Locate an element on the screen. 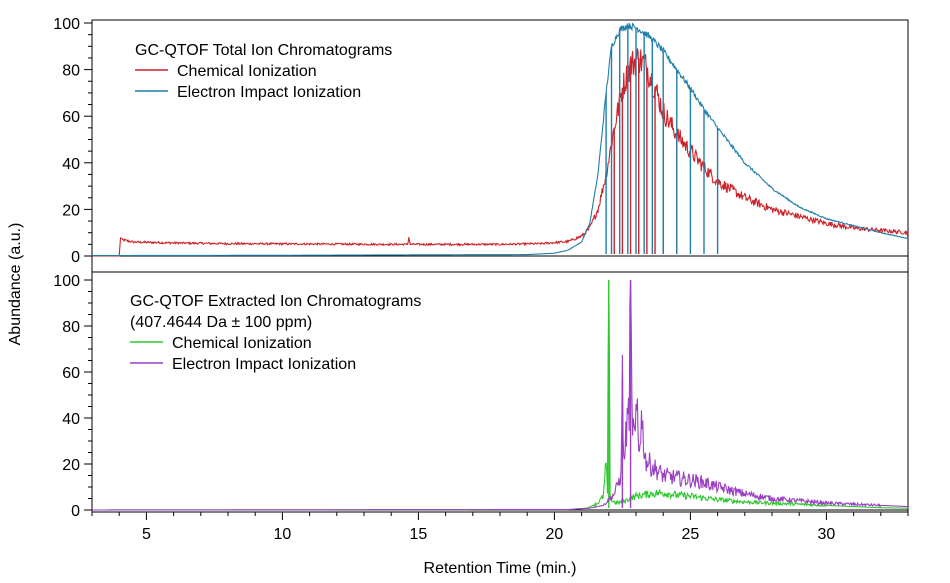 The width and height of the screenshot is (950, 583). legend-title-1: GC-QTOF Extracted Ion Chromatograms is located at coordinates (275, 301).